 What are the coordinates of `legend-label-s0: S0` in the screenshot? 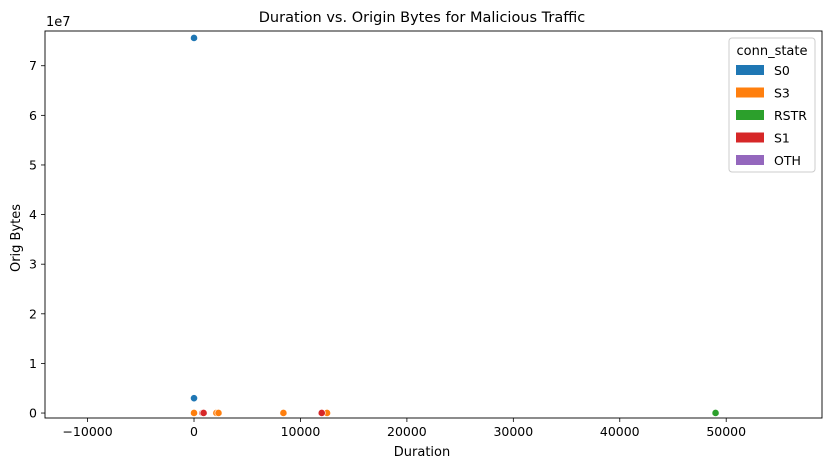 It's located at (782, 70).